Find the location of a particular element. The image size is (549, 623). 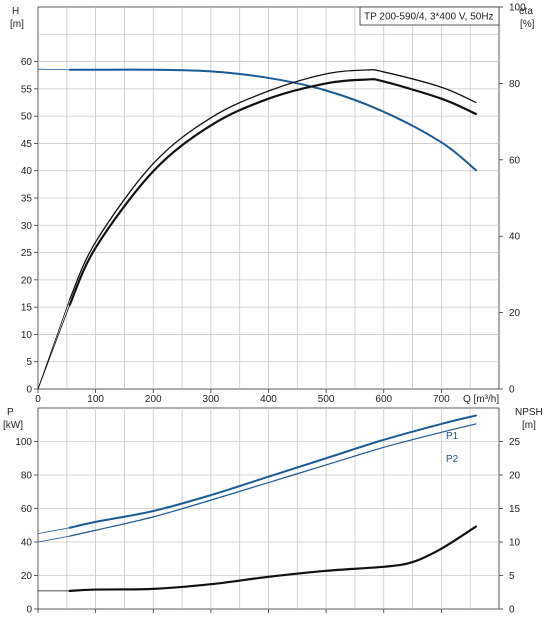

right-axis-tick-label: 10 is located at coordinates (515, 543).